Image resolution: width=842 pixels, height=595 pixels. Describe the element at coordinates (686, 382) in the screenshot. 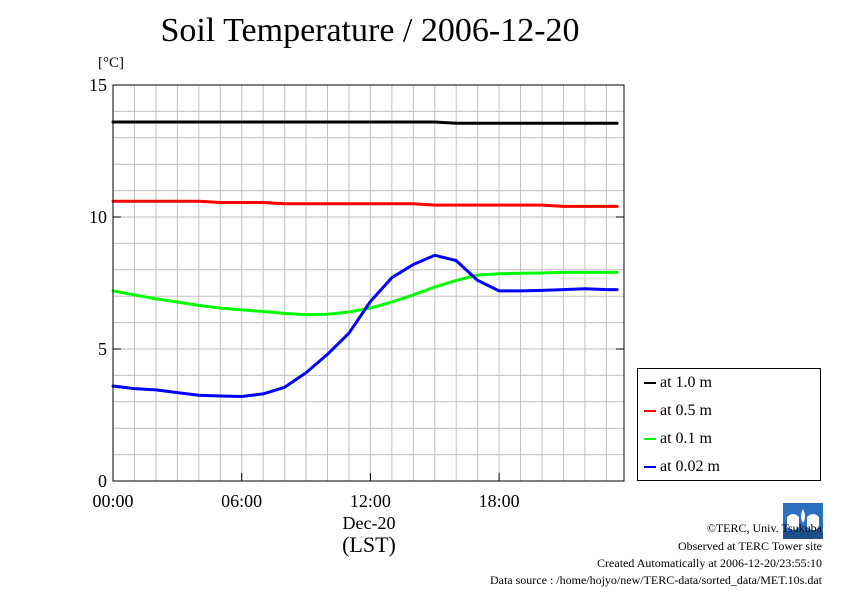

I see `legend-label: at 1.0 m` at that location.